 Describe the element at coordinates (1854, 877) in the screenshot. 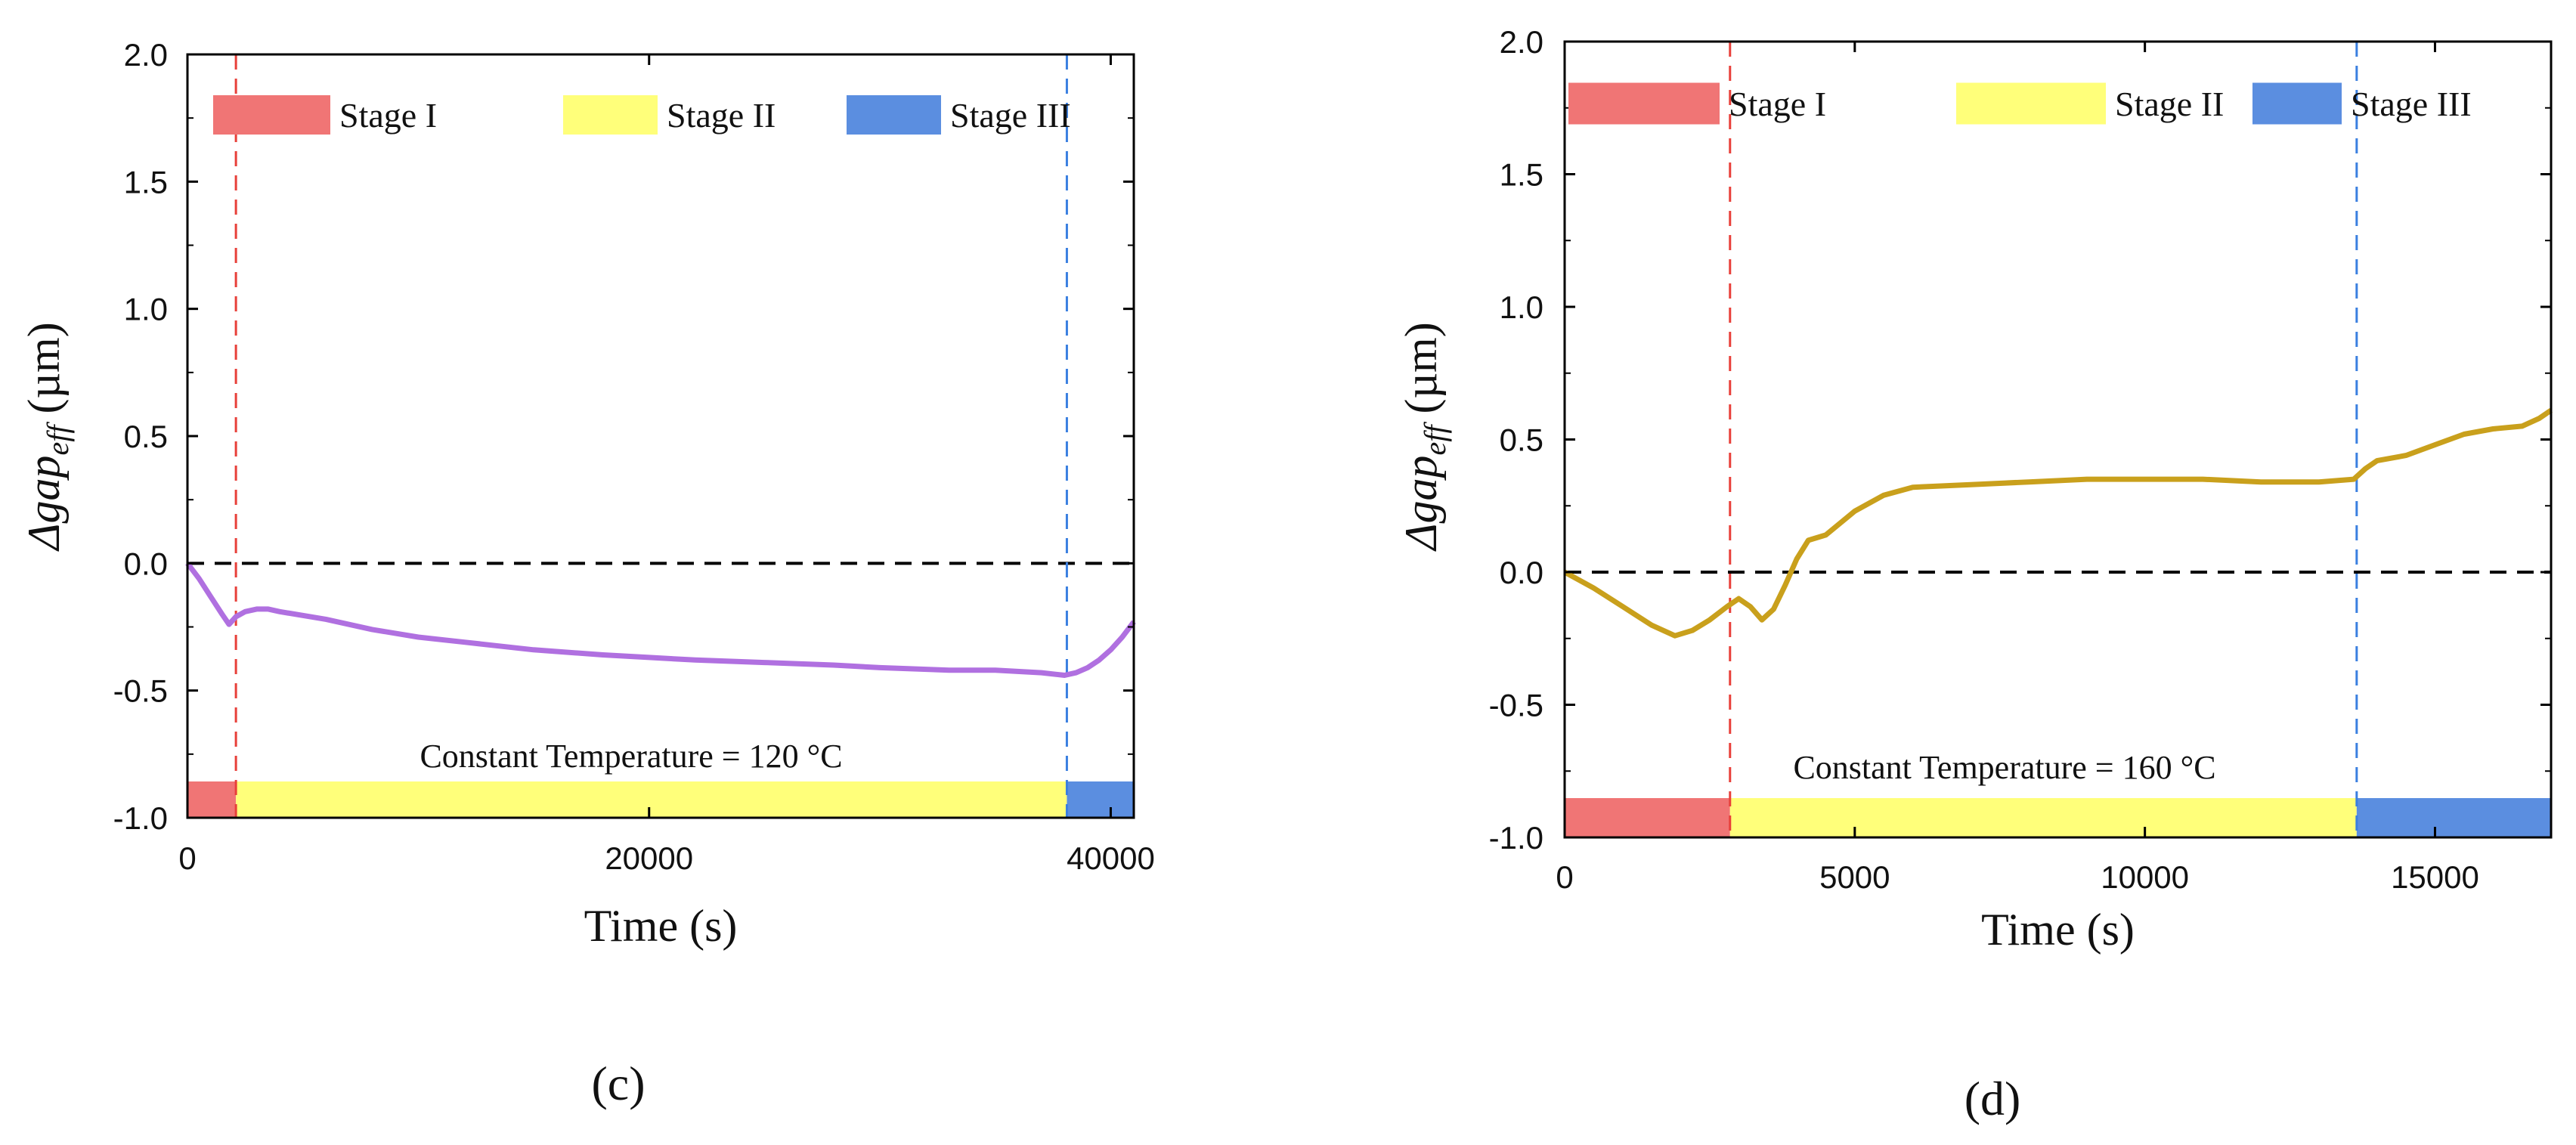

I see `x-tick-label: 5000` at that location.